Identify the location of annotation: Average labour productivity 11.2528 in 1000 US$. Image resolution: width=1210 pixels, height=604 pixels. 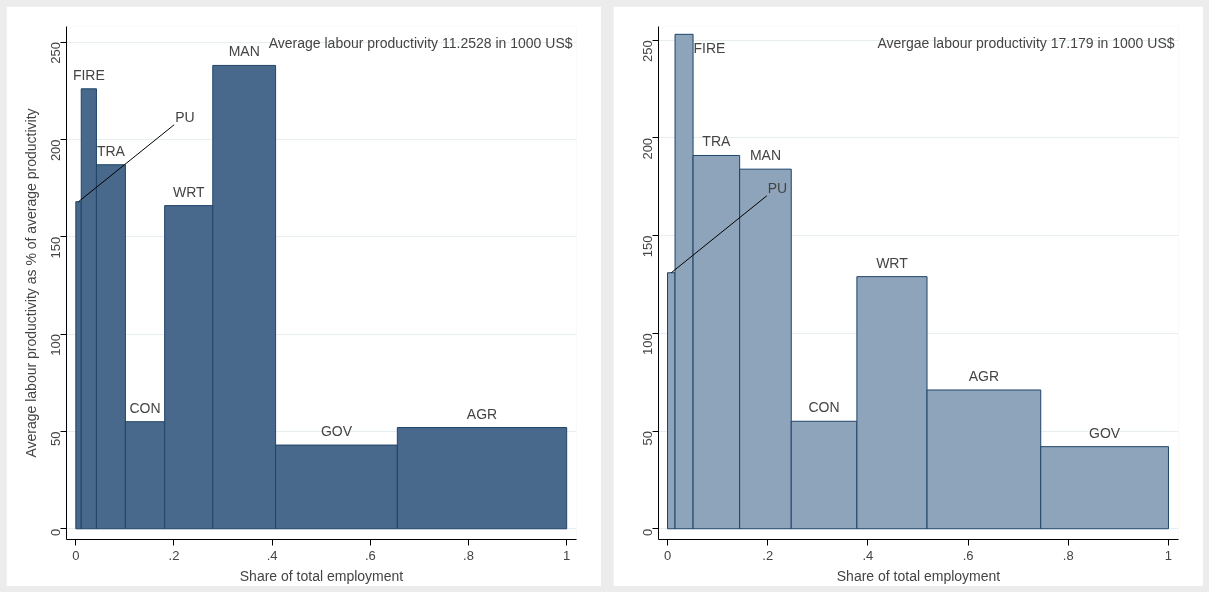
(420, 42).